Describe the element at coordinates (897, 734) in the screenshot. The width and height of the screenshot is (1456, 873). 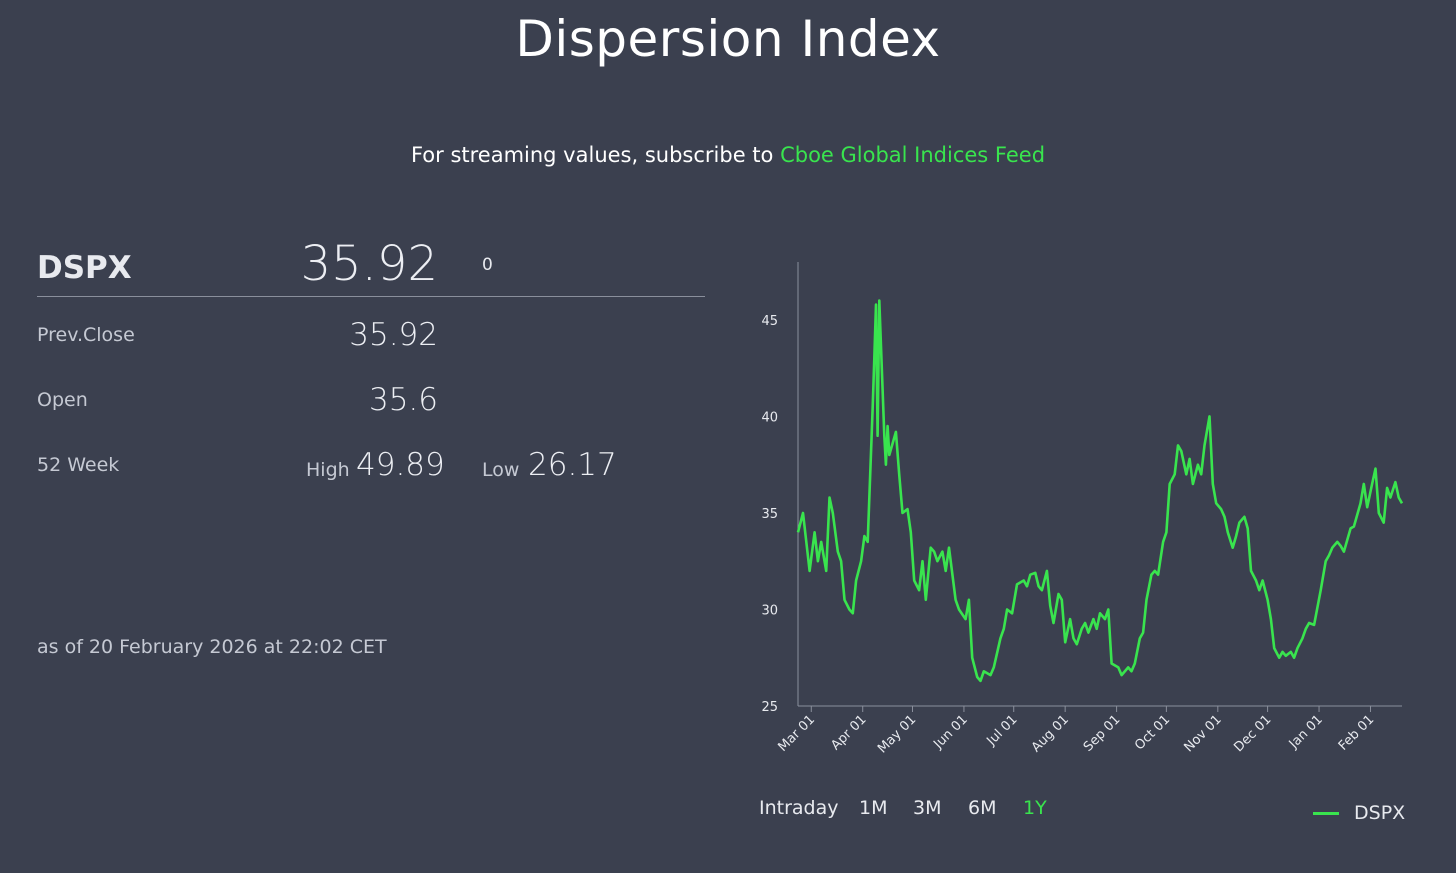
I see `x-tick-label: May 01` at that location.